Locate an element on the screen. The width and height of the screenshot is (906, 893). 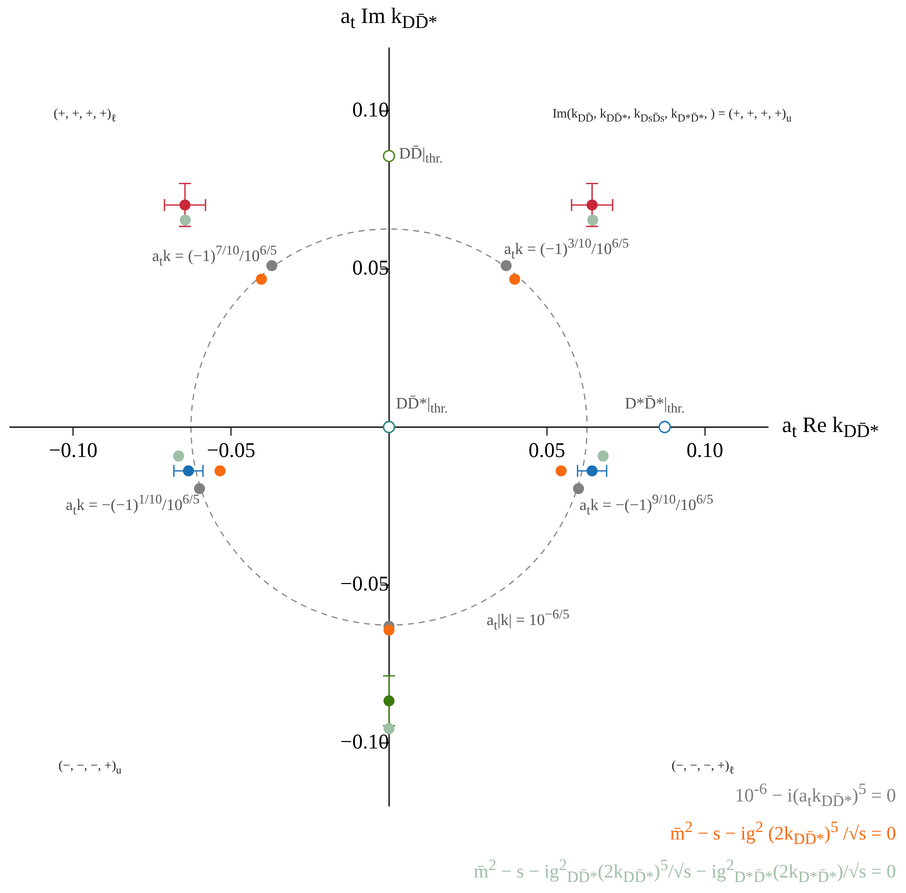
annotation: DD̄|$_{thr.}$ is located at coordinates (421, 156).